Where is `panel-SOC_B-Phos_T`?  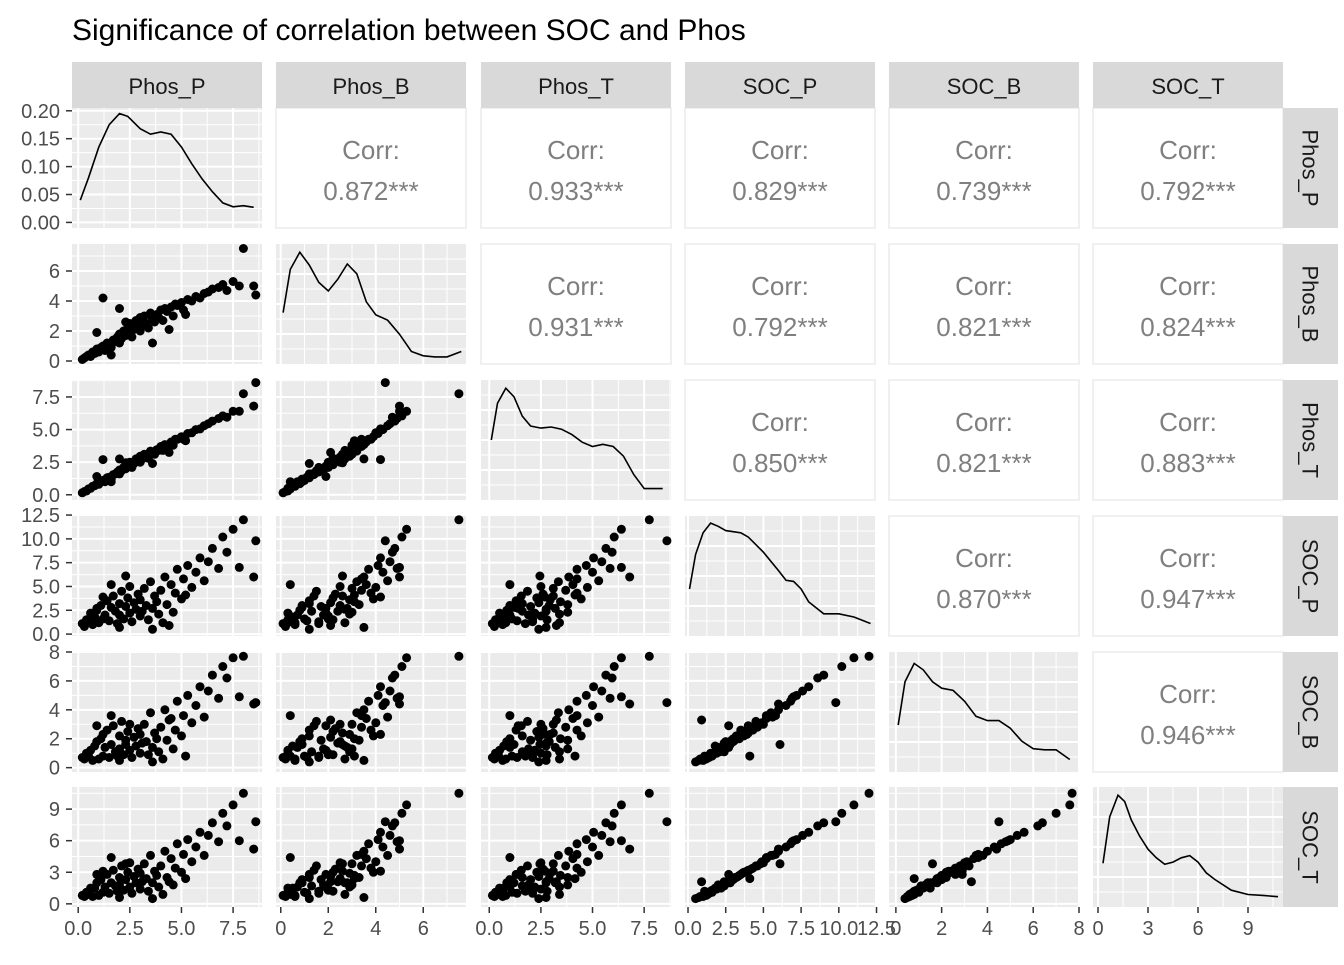
panel-SOC_B-Phos_T is located at coordinates (576, 711).